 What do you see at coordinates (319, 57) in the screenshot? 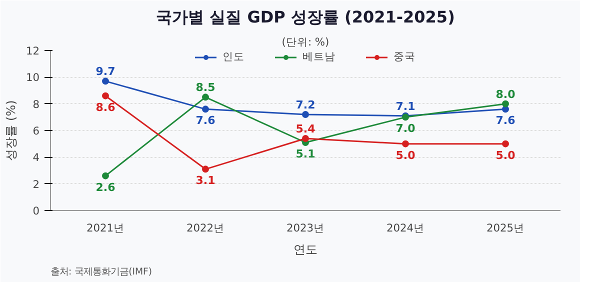
I see `legend-label: 베트남` at bounding box center [319, 57].